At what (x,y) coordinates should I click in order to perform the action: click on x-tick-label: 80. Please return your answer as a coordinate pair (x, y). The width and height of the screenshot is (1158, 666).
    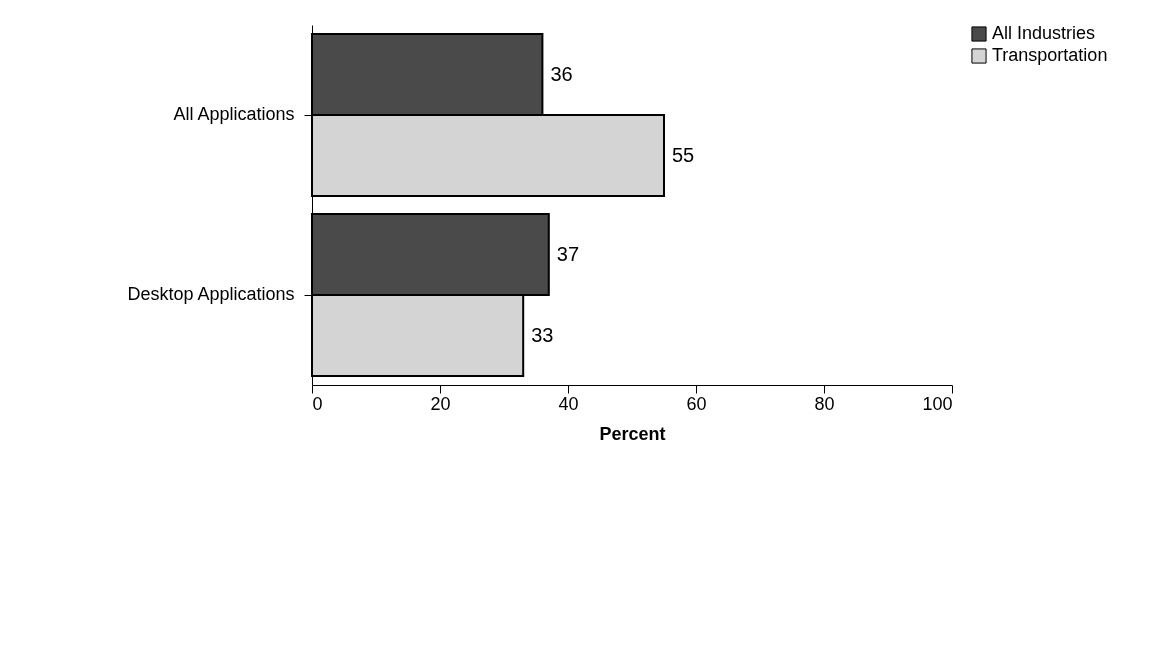
    Looking at the image, I should click on (824, 403).